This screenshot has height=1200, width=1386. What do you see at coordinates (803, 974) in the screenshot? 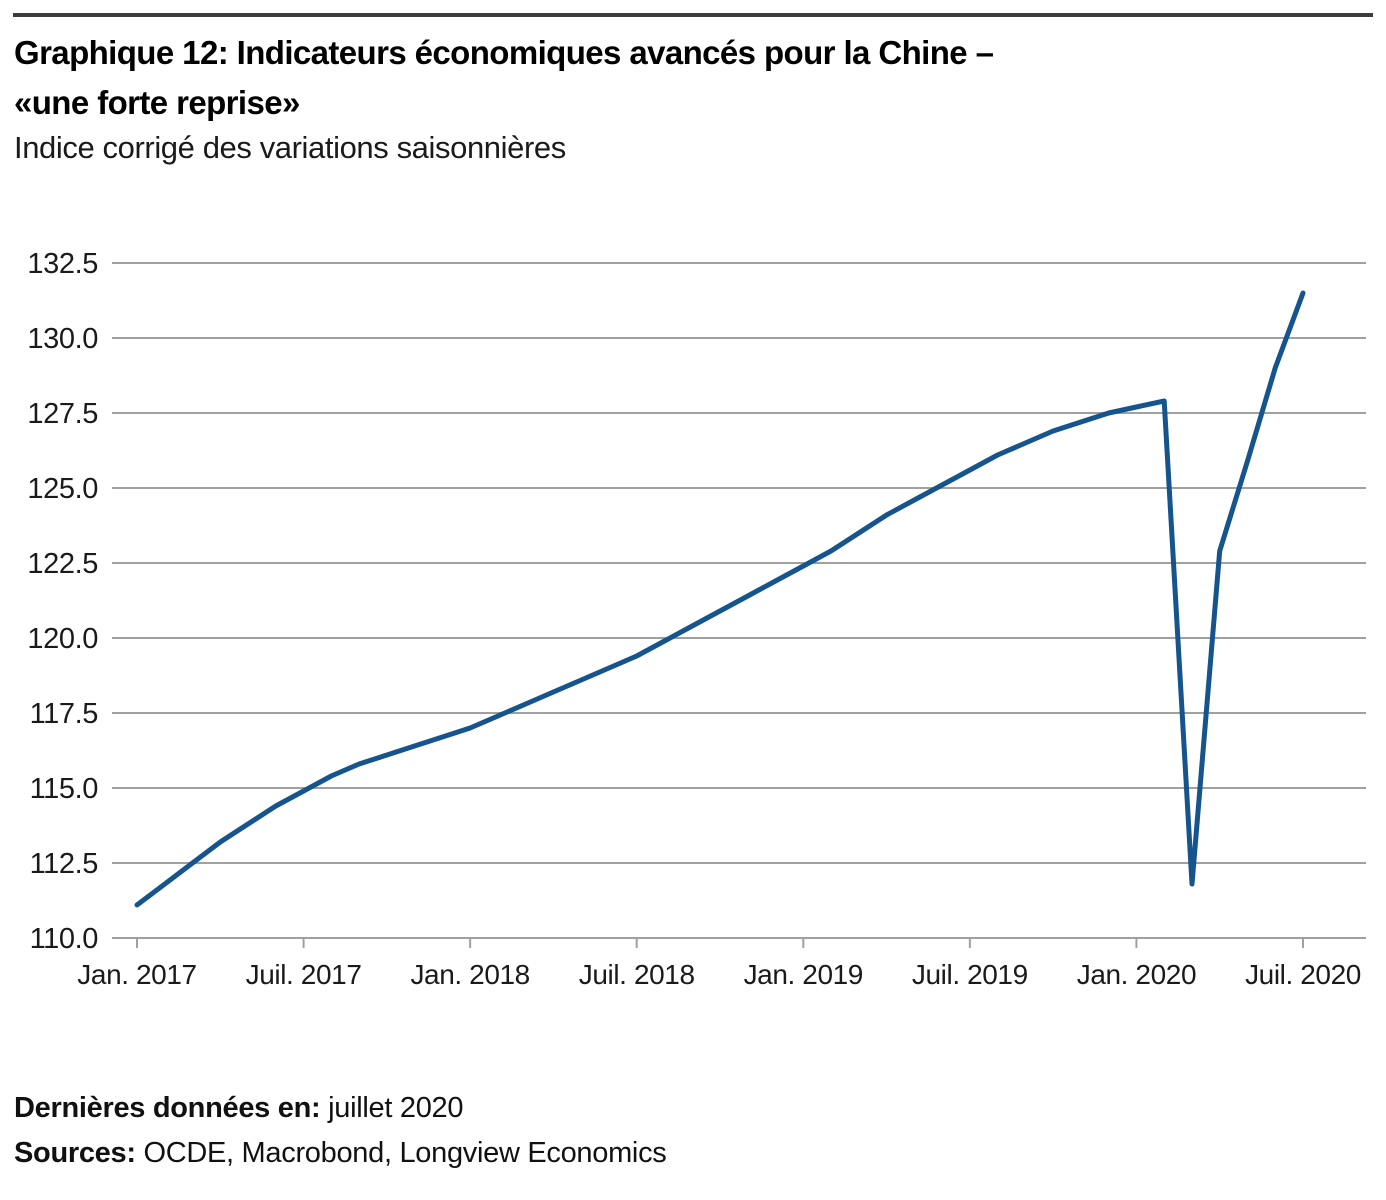
I see `x-tick-label: Jan. 2019` at bounding box center [803, 974].